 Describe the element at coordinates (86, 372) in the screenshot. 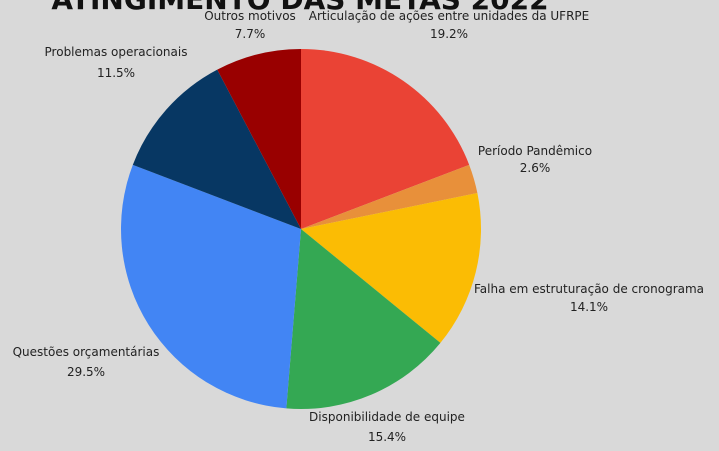

I see `slice-value-label: 29.5%` at that location.